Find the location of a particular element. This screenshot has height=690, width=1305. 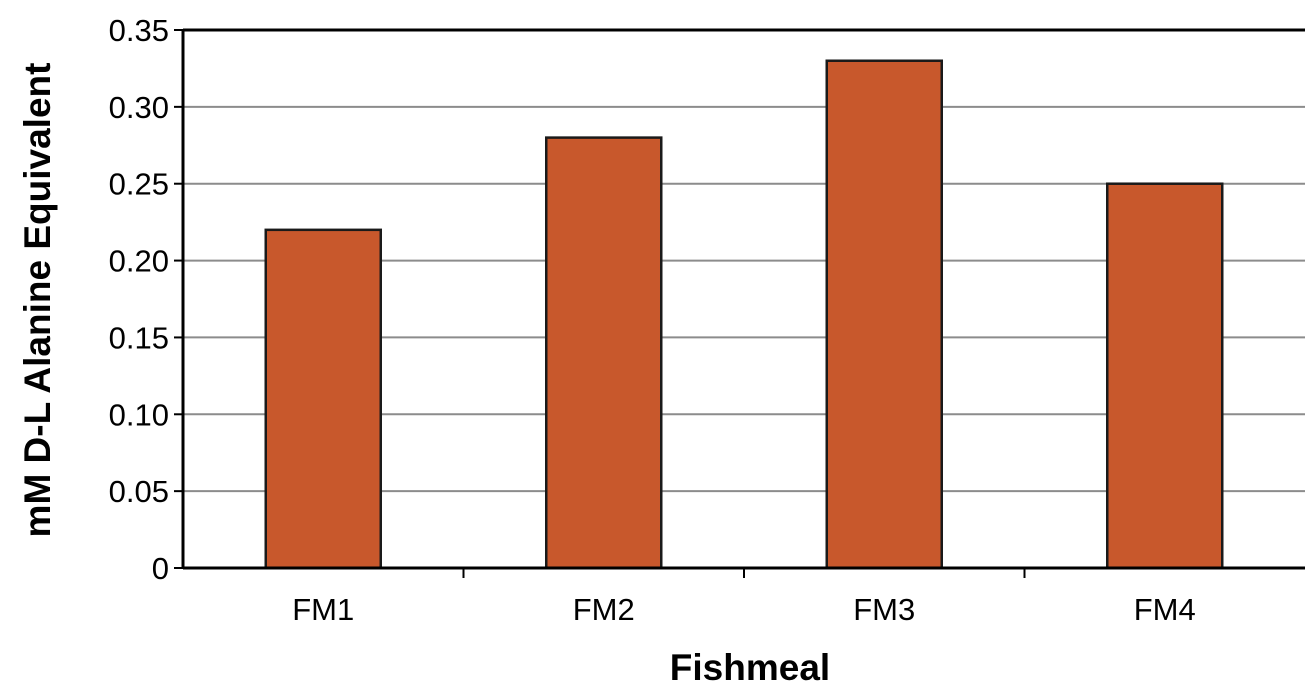

y-tick-label: 0.20 is located at coordinates (139, 261).